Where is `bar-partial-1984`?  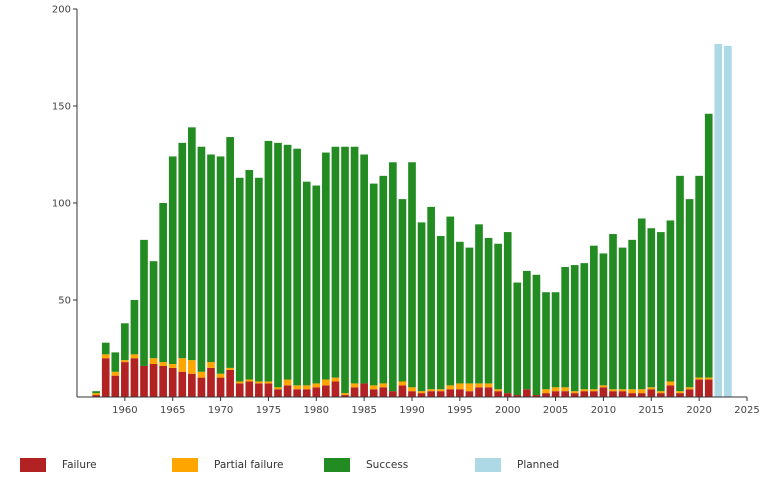 bar-partial-1984 is located at coordinates (354, 385).